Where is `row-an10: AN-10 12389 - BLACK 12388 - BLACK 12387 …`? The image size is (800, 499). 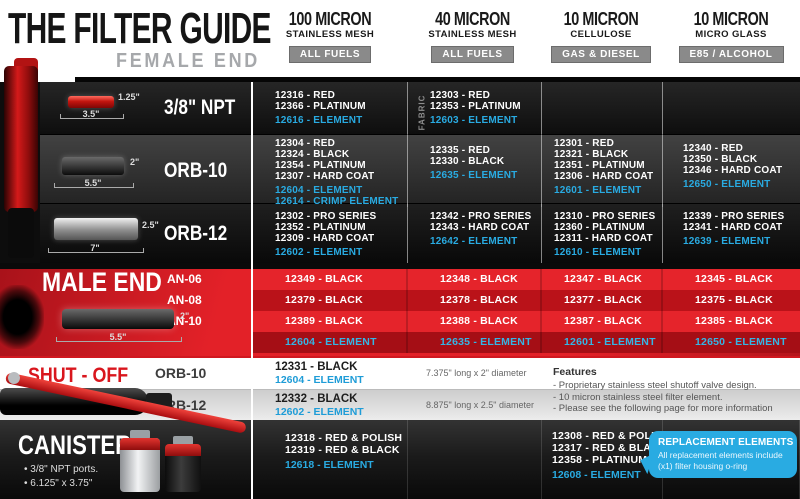
row-an10: AN-10 12389 - BLACK 12388 - BLACK 12387 … is located at coordinates (400, 321).